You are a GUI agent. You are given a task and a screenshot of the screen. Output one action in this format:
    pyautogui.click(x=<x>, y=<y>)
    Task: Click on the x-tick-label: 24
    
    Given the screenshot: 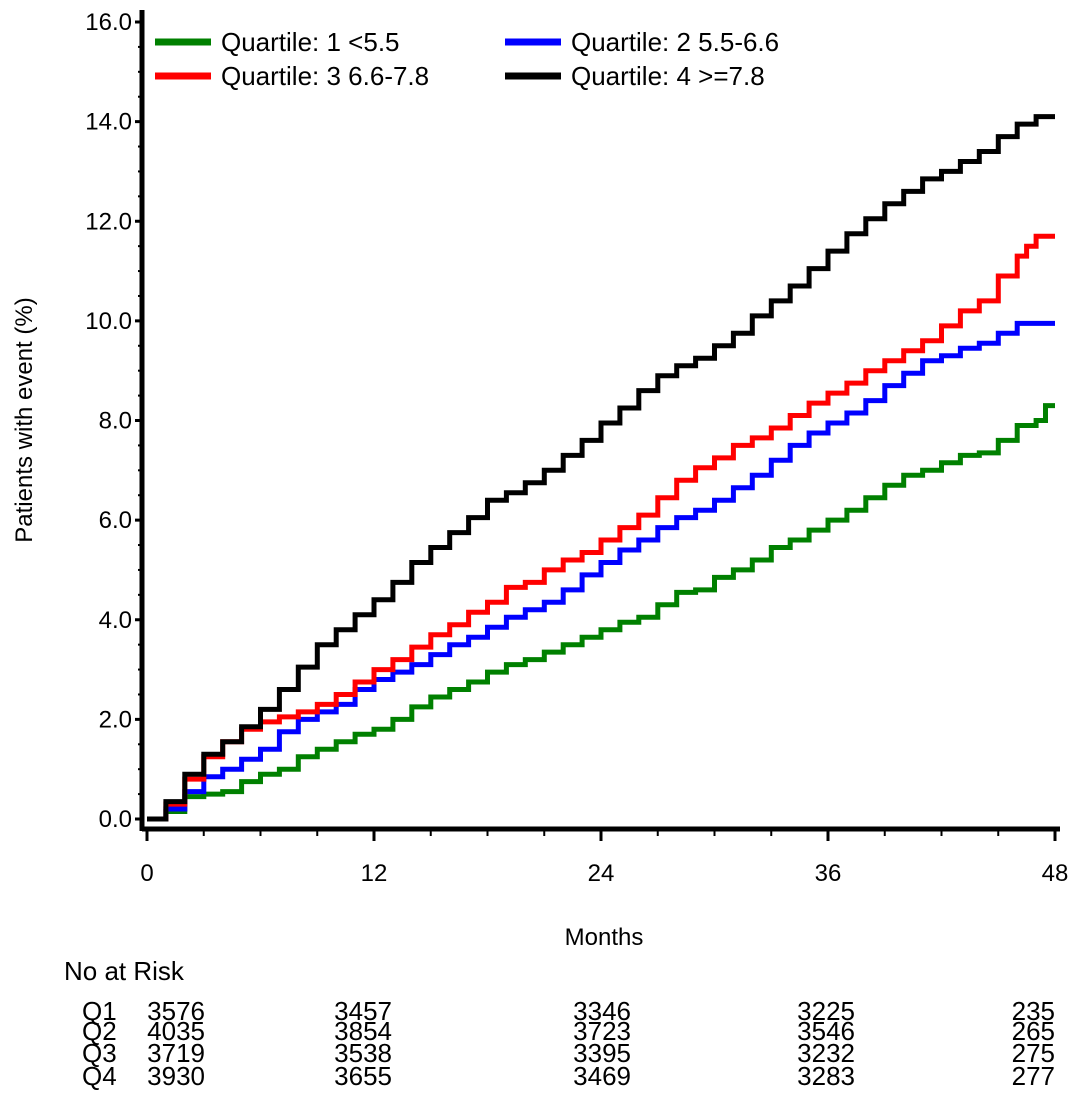 What is the action you would take?
    pyautogui.click(x=601, y=873)
    